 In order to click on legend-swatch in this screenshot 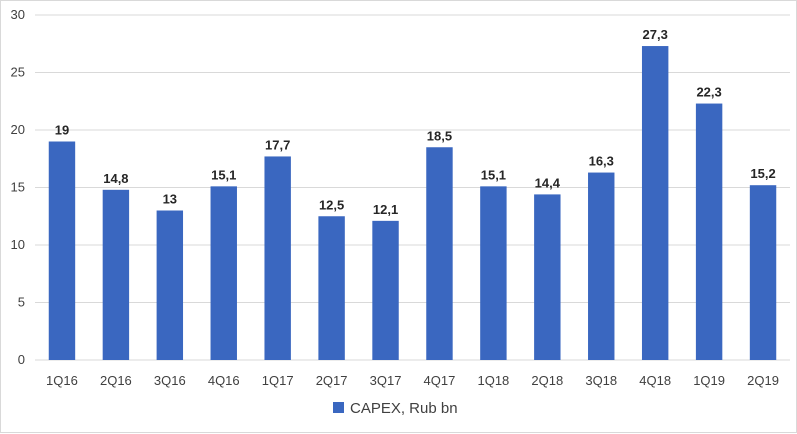, I will do `click(338, 407)`.